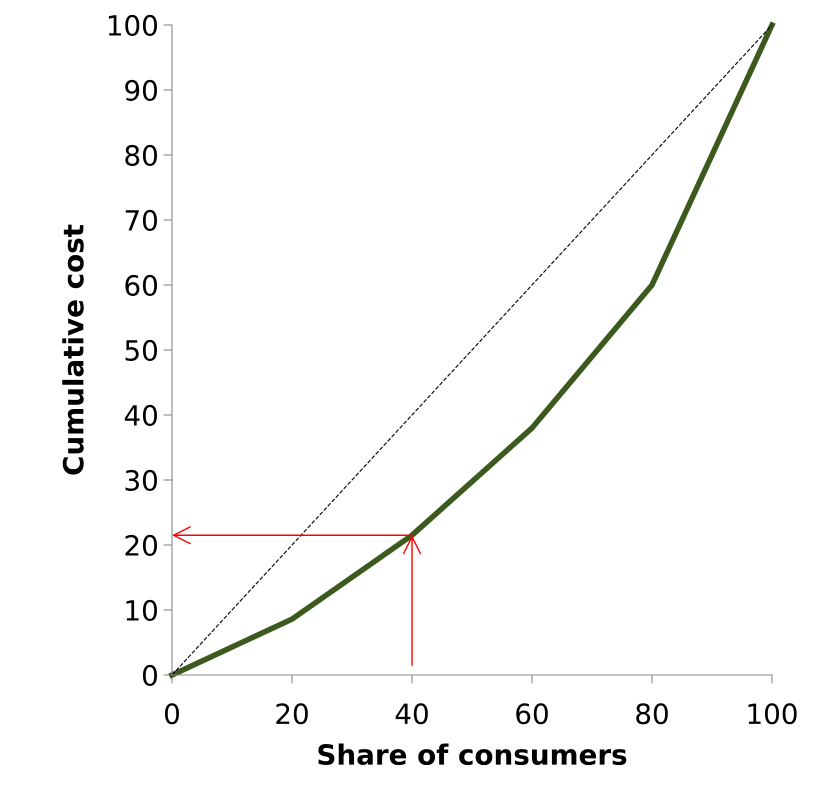  I want to click on y-tick-label: 60, so click(141, 285).